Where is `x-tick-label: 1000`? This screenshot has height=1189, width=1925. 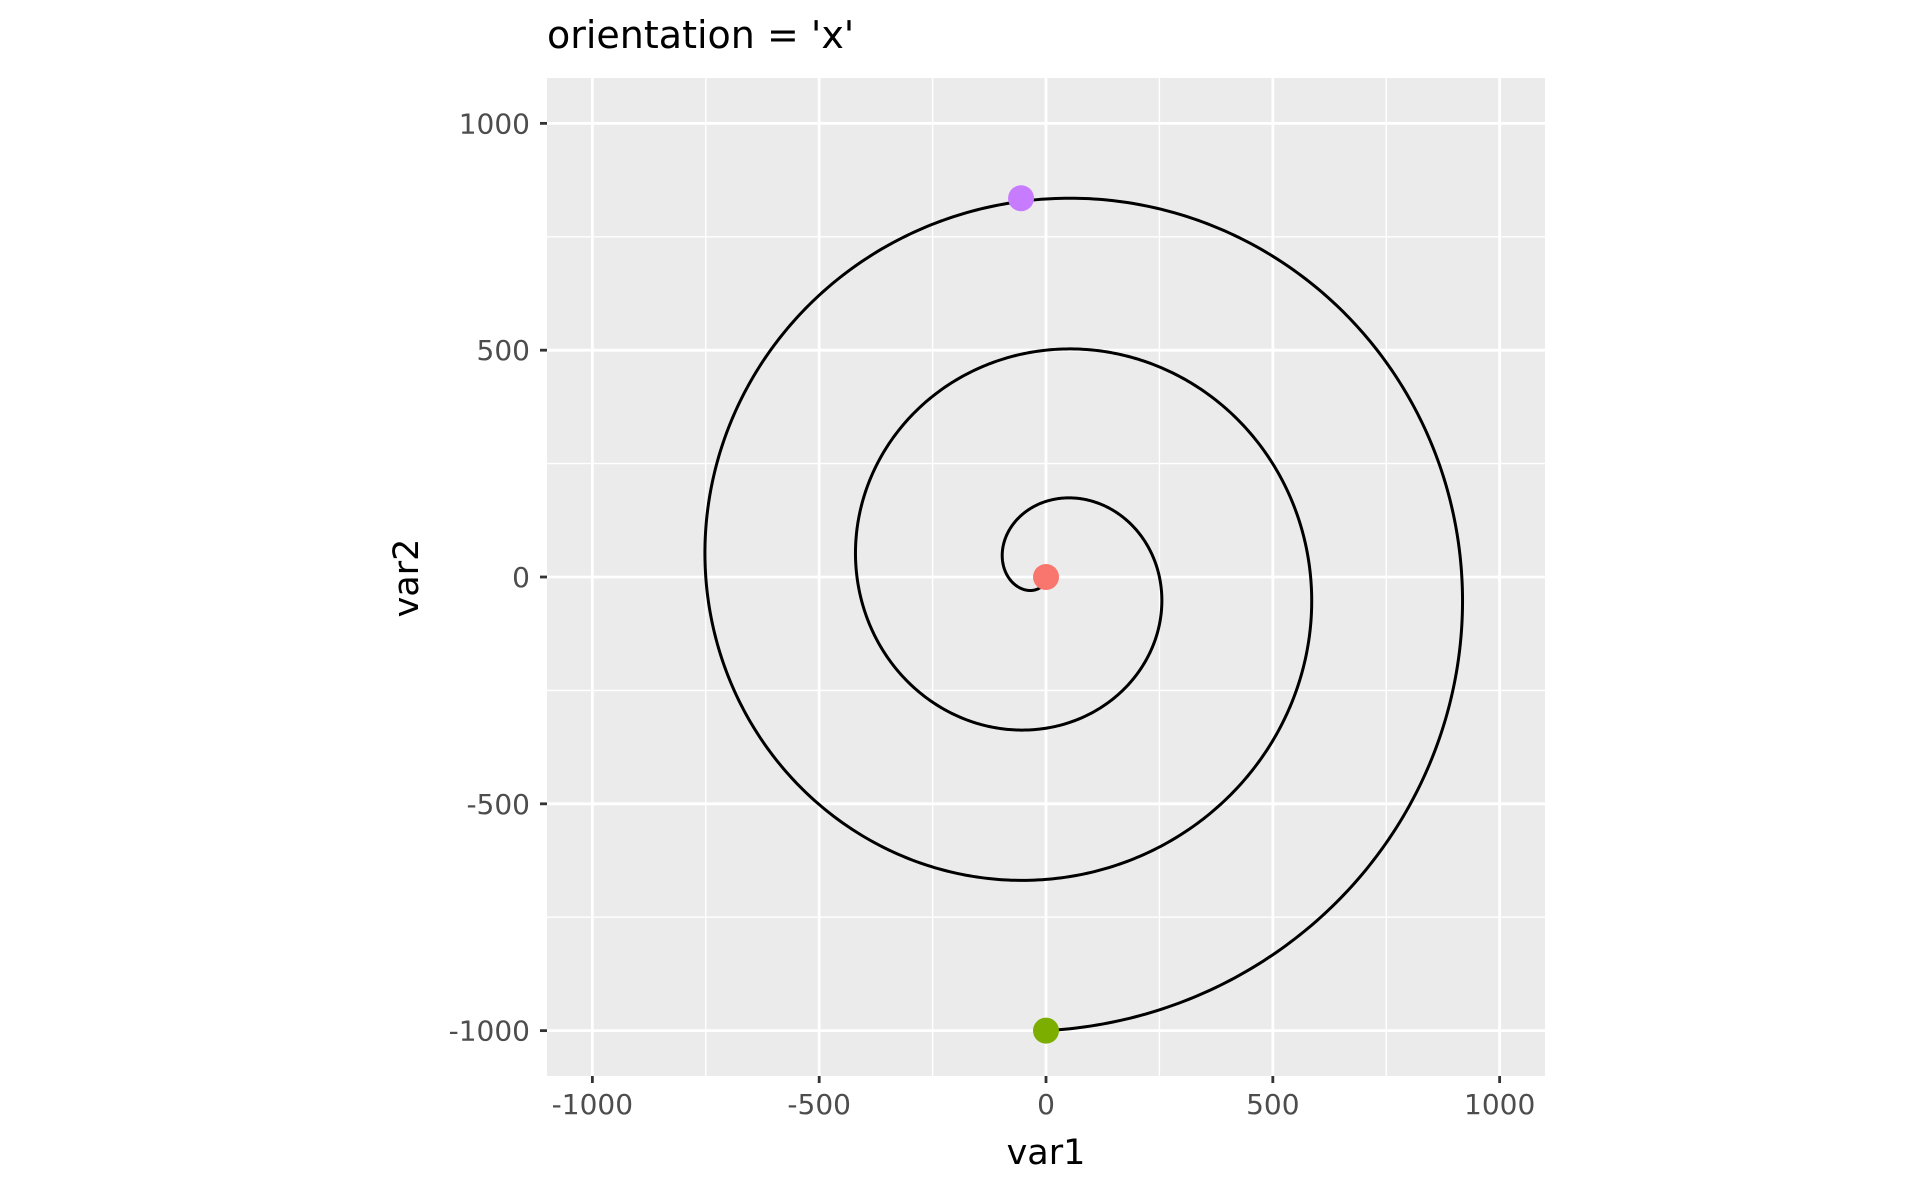
x-tick-label: 1000 is located at coordinates (1499, 1104).